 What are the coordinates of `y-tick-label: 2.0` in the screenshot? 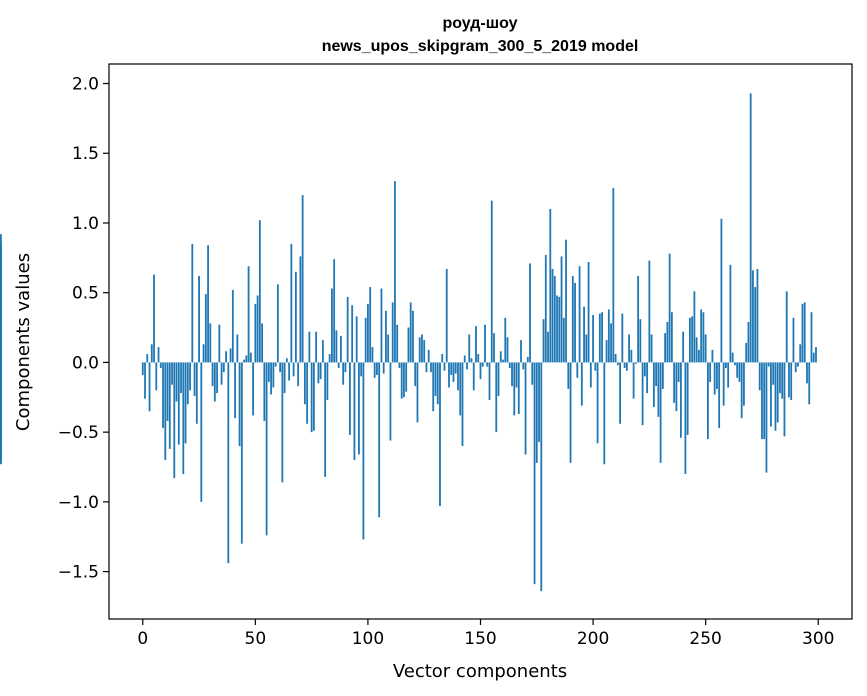 It's located at (85, 85).